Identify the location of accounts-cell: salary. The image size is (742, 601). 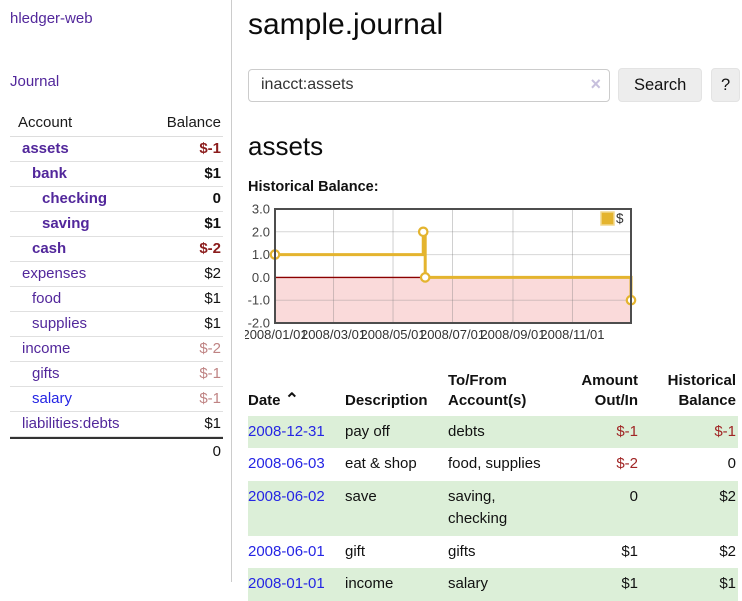
(468, 584).